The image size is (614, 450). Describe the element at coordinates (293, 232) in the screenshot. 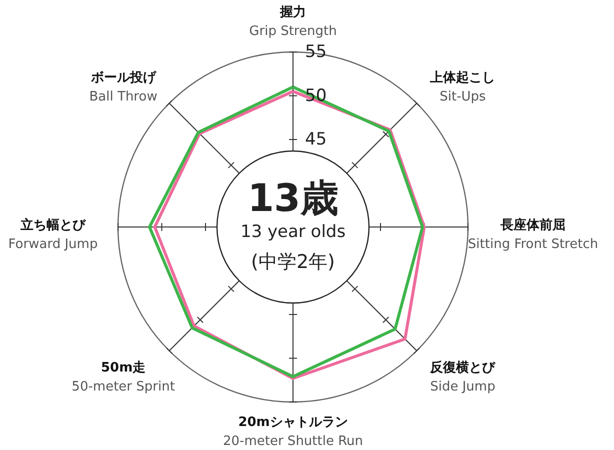

I see `text: 13 year olds` at that location.